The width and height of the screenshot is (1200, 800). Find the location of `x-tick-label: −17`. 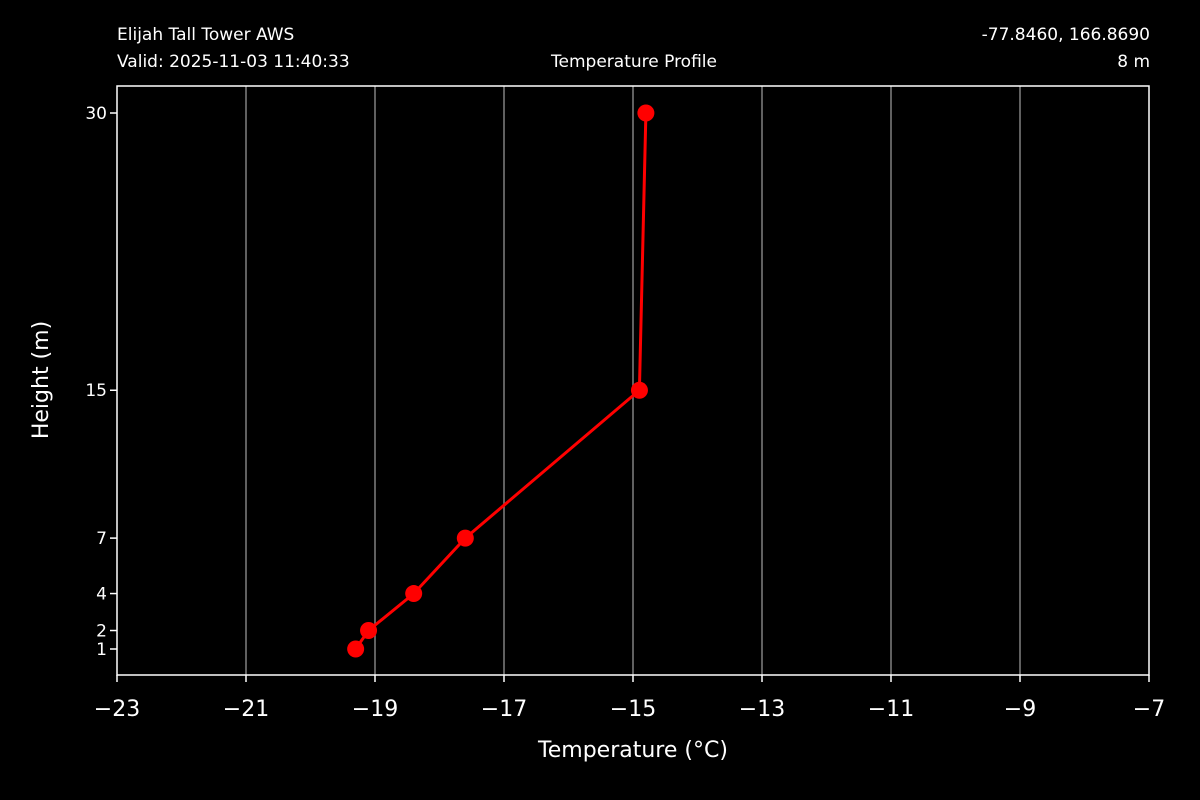

x-tick-label: −17 is located at coordinates (504, 709).